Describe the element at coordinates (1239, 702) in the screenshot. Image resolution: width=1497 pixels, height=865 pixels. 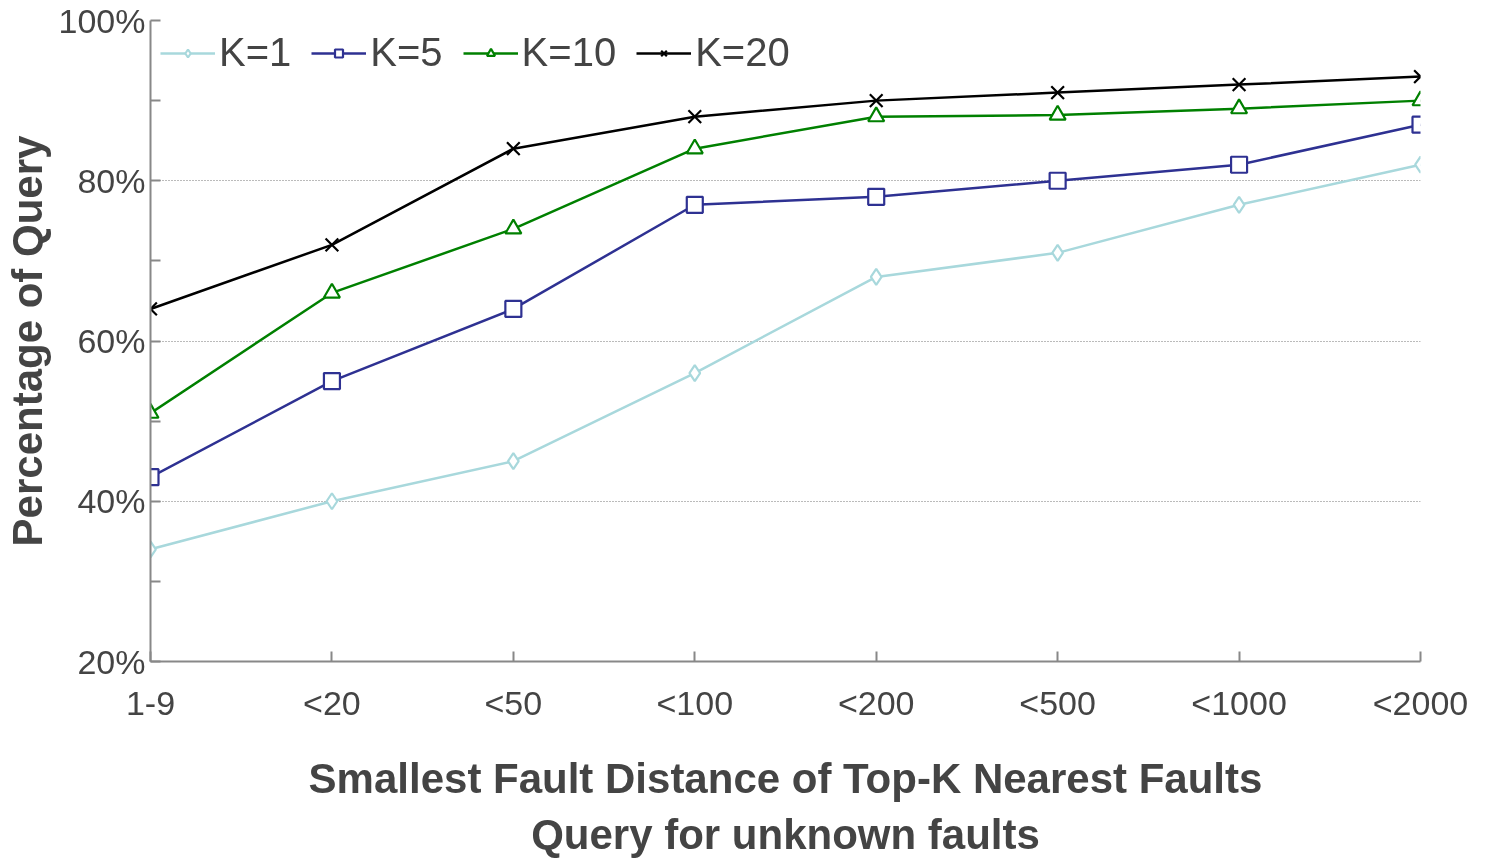
I see `x-tick-label: <1000` at that location.